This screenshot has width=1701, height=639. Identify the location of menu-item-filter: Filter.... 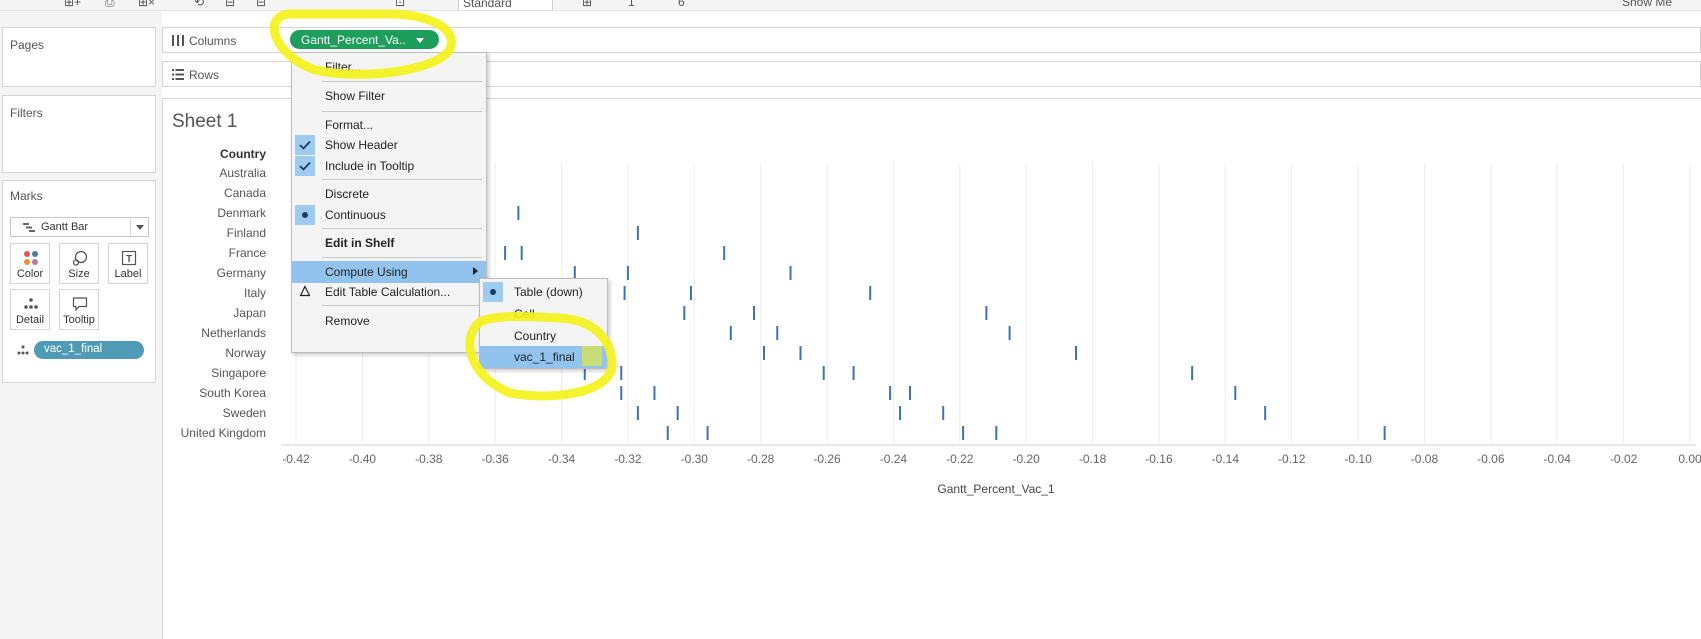
(389, 67).